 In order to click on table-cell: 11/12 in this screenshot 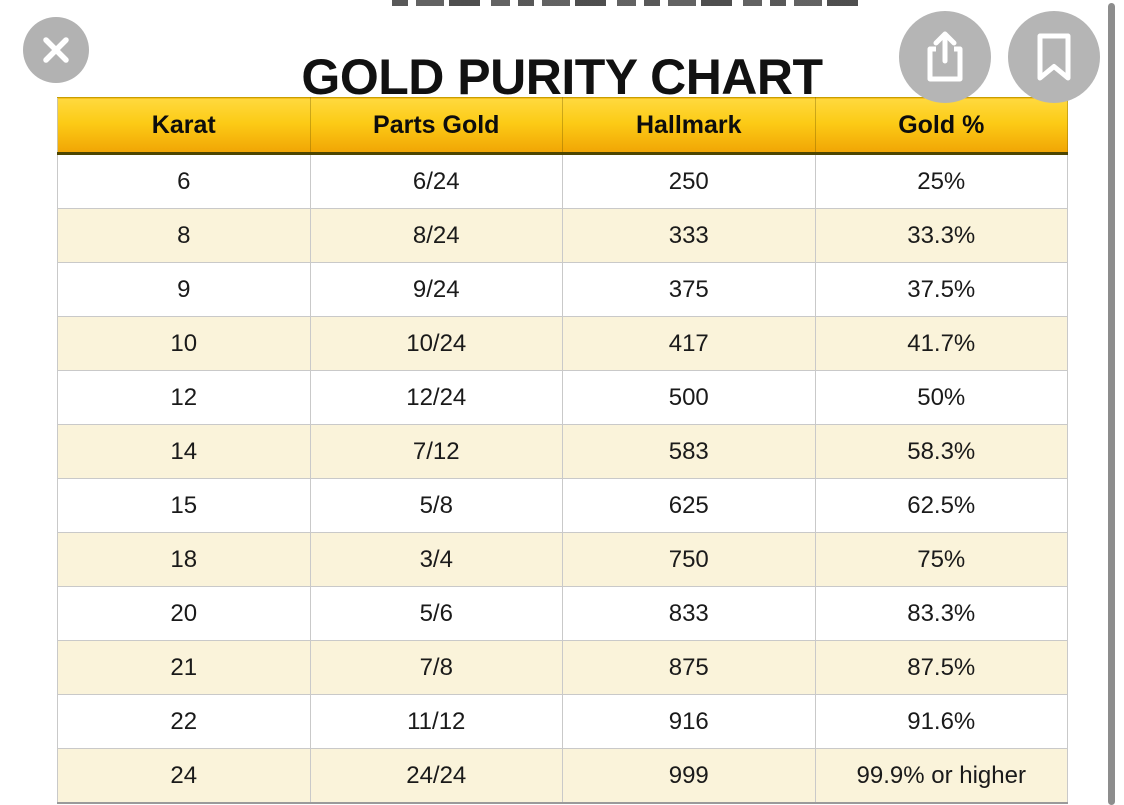, I will do `click(436, 721)`.